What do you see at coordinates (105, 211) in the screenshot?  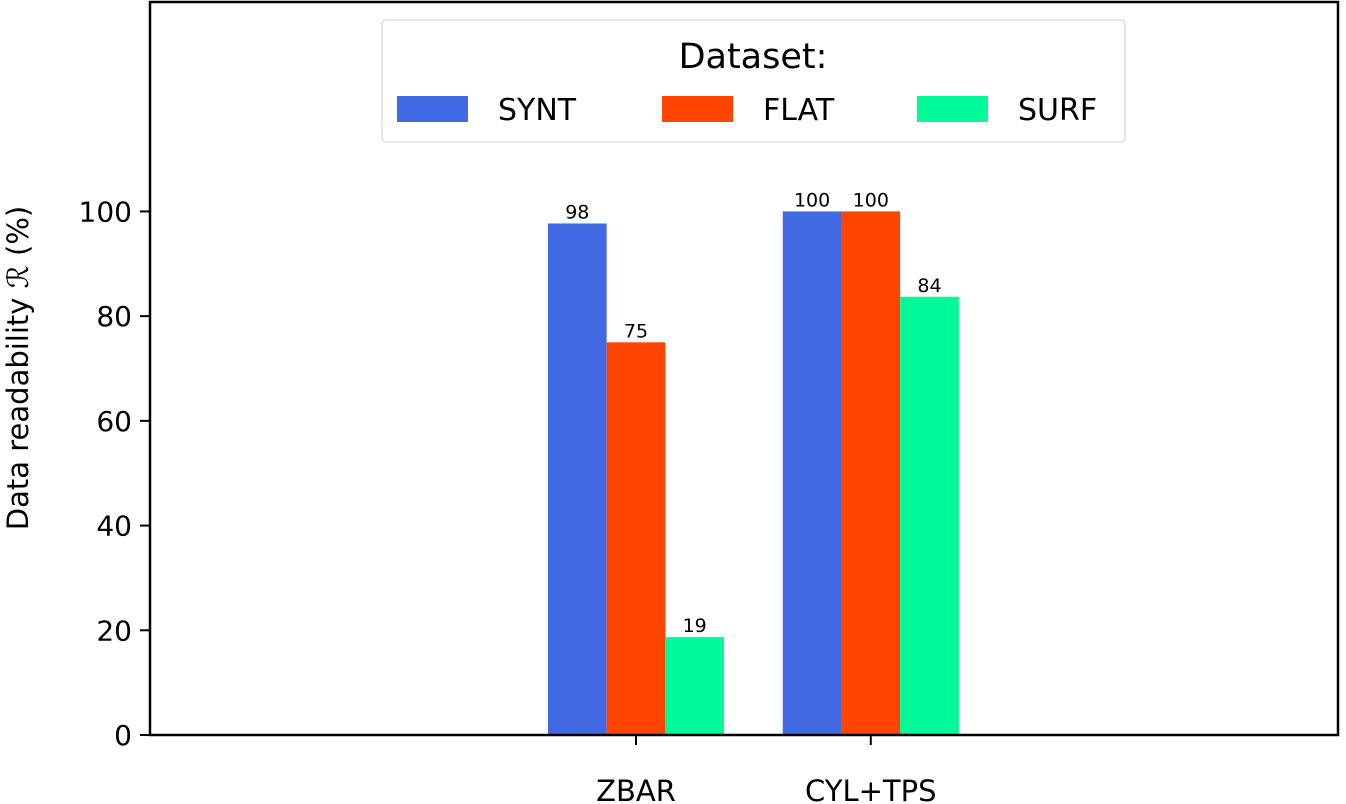 I see `y-tick-label: 100` at bounding box center [105, 211].